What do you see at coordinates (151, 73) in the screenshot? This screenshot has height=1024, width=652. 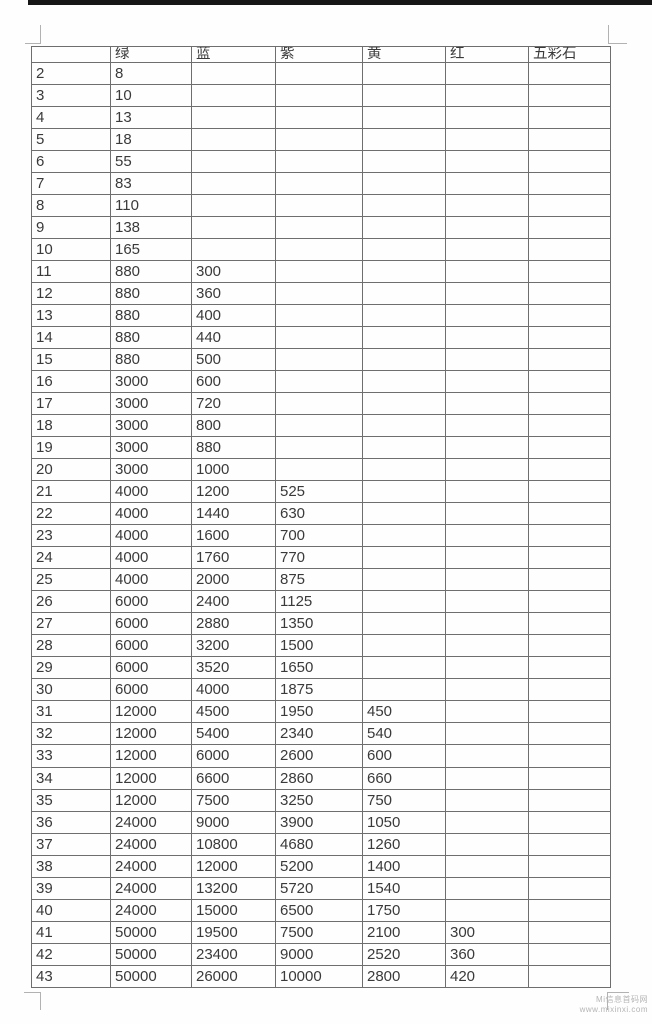 I see `green-value-cell: 8` at bounding box center [151, 73].